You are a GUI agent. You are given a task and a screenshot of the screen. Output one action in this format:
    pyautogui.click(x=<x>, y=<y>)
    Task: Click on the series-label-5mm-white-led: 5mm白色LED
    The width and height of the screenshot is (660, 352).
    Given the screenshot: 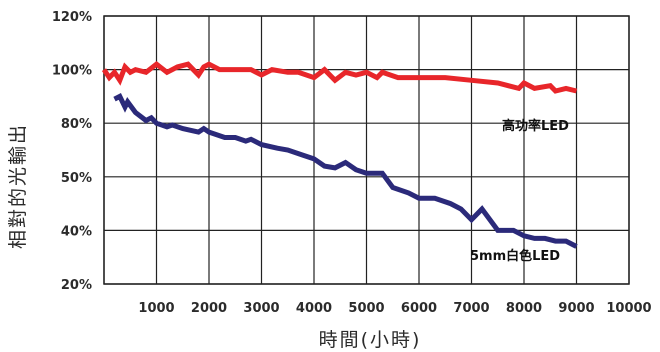 What is the action you would take?
    pyautogui.click(x=515, y=256)
    